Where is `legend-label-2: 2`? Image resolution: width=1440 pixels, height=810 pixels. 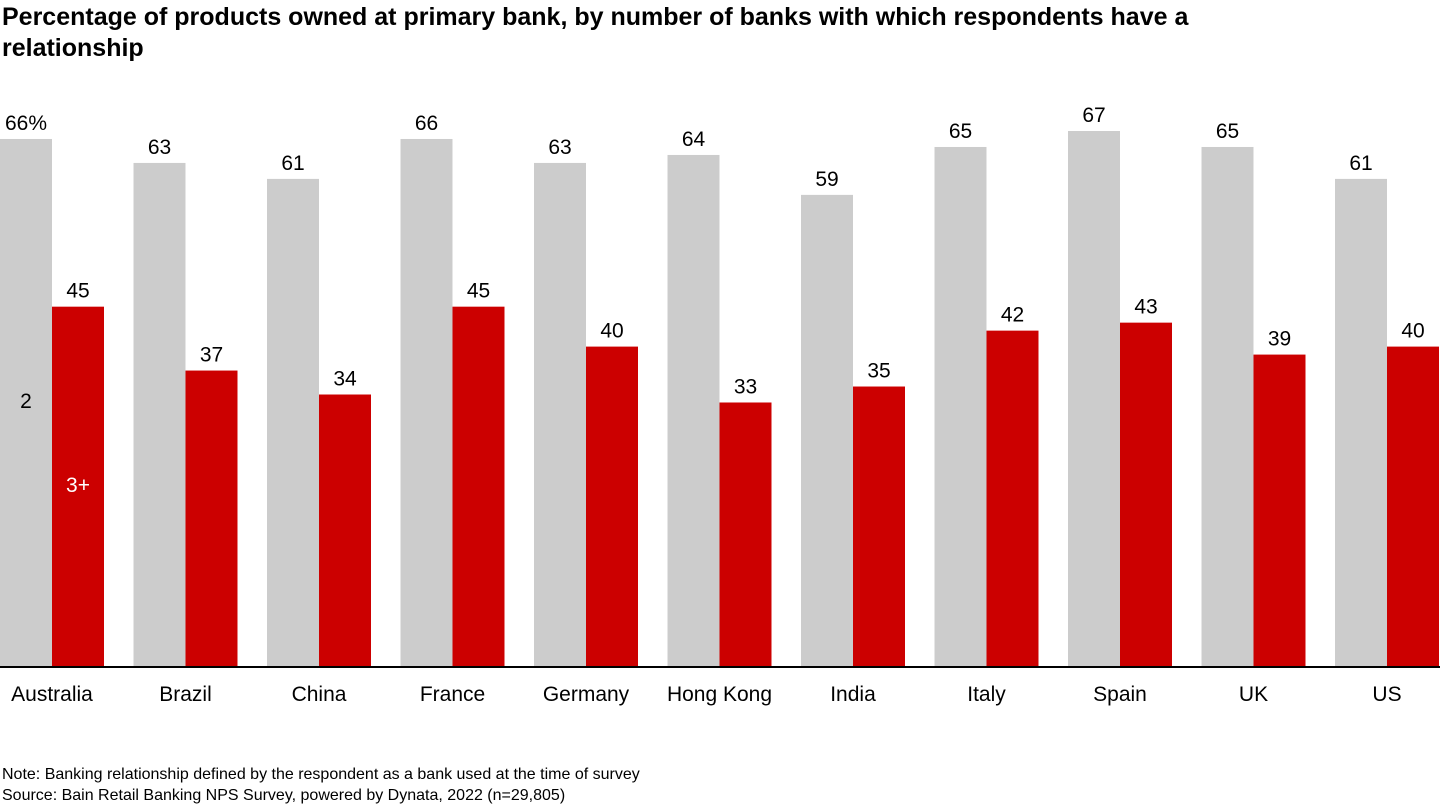 legend-label-2: 2 is located at coordinates (26, 401).